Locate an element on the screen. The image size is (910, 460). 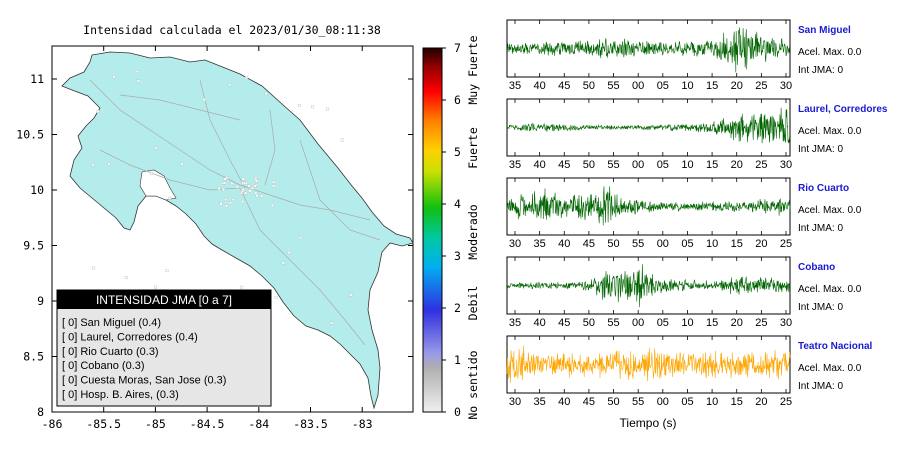
legend-box is located at coordinates (164, 348).